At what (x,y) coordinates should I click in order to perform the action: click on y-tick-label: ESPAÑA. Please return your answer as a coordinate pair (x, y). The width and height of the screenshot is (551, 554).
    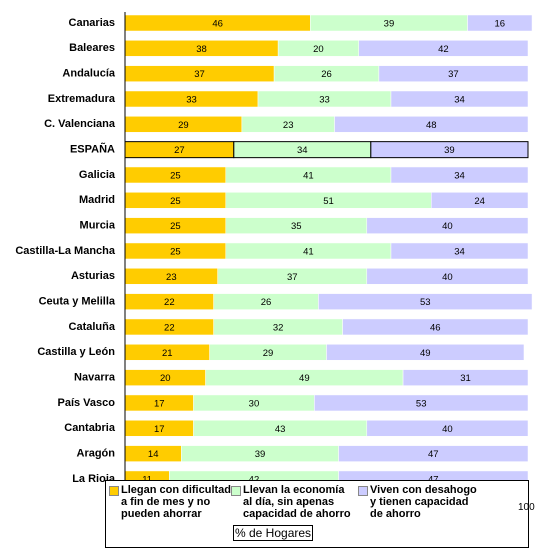
    Looking at the image, I should click on (92, 149).